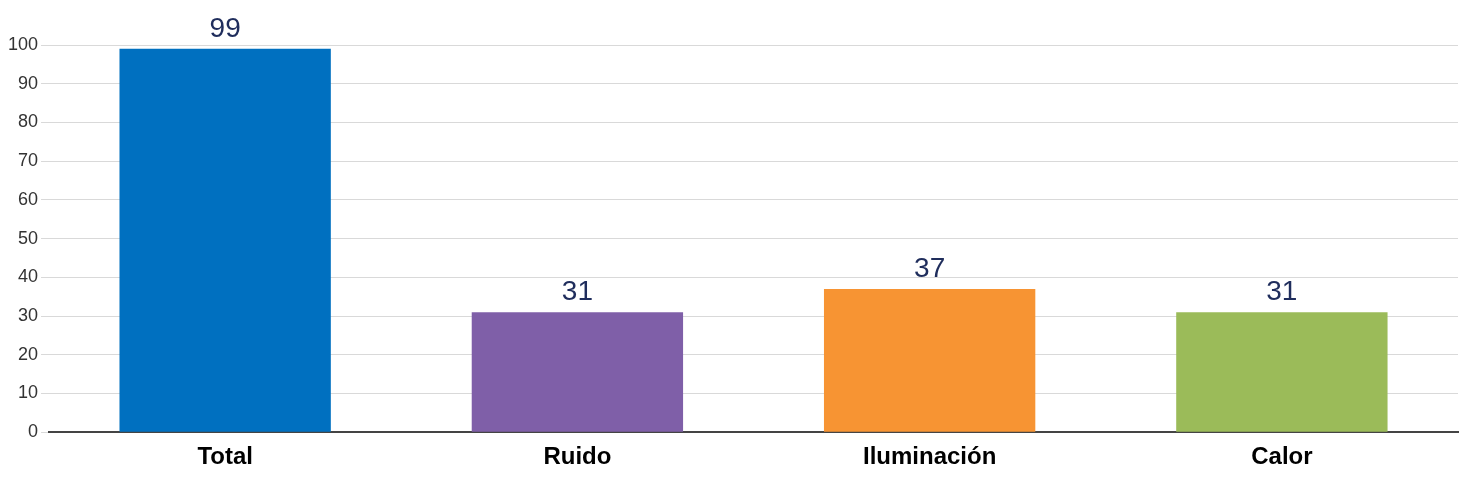 The width and height of the screenshot is (1478, 480). I want to click on y-tick-label: 0, so click(33, 431).